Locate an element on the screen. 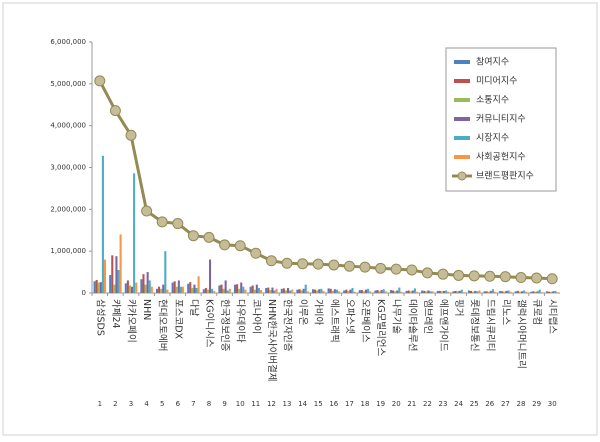 The image size is (600, 442). x-tick-label: 큐로컴 is located at coordinates (537, 312).